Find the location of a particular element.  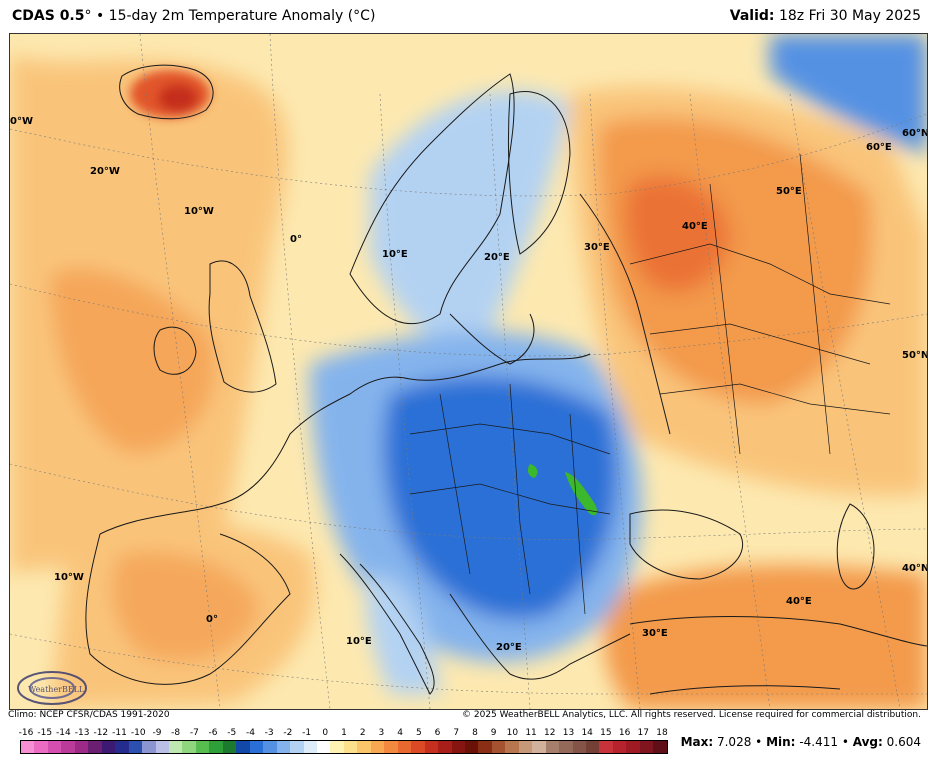

logo-swirl-inner is located at coordinates (52, 688).